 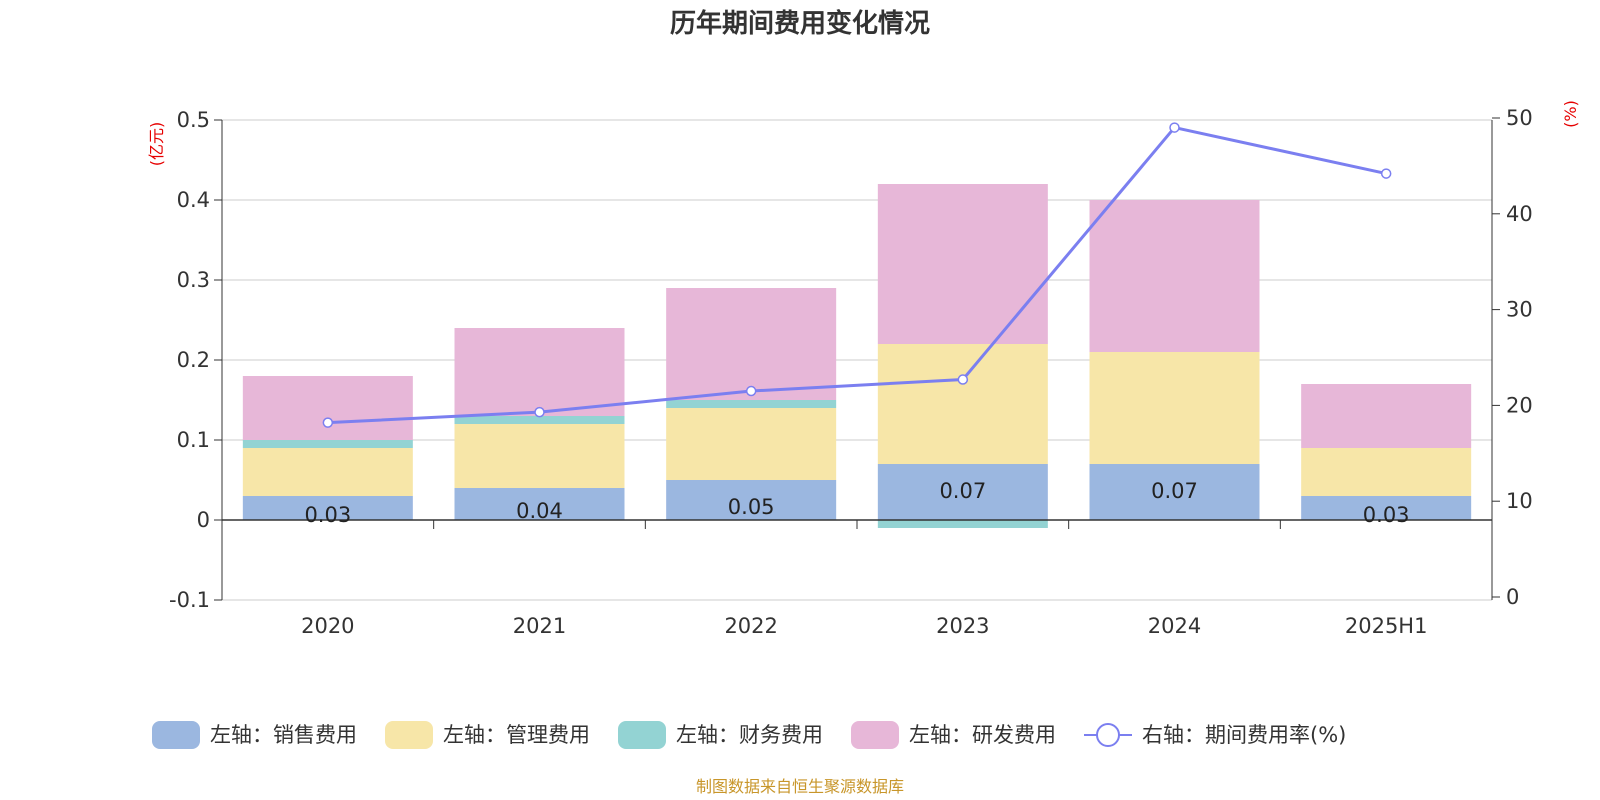 I want to click on legend-label: 左轴：销售费用, so click(x=283, y=735).